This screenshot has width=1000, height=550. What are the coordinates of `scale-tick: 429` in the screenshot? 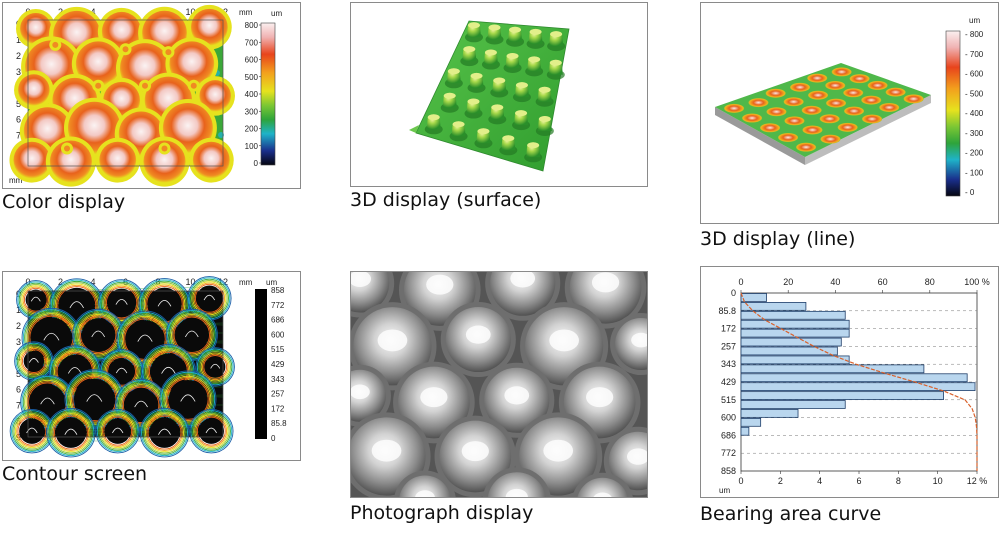 It's located at (278, 364).